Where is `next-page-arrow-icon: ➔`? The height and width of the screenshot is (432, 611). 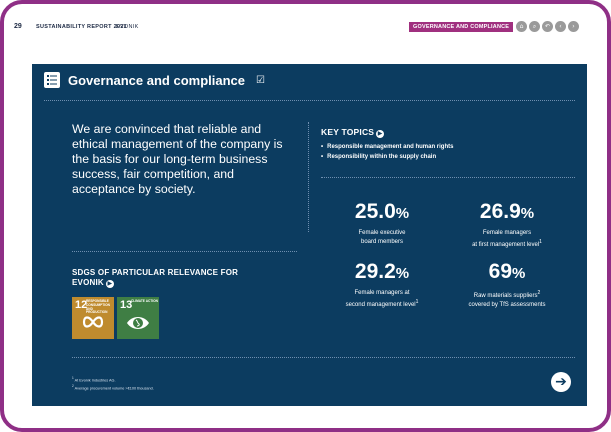 next-page-arrow-icon: ➔ is located at coordinates (561, 382).